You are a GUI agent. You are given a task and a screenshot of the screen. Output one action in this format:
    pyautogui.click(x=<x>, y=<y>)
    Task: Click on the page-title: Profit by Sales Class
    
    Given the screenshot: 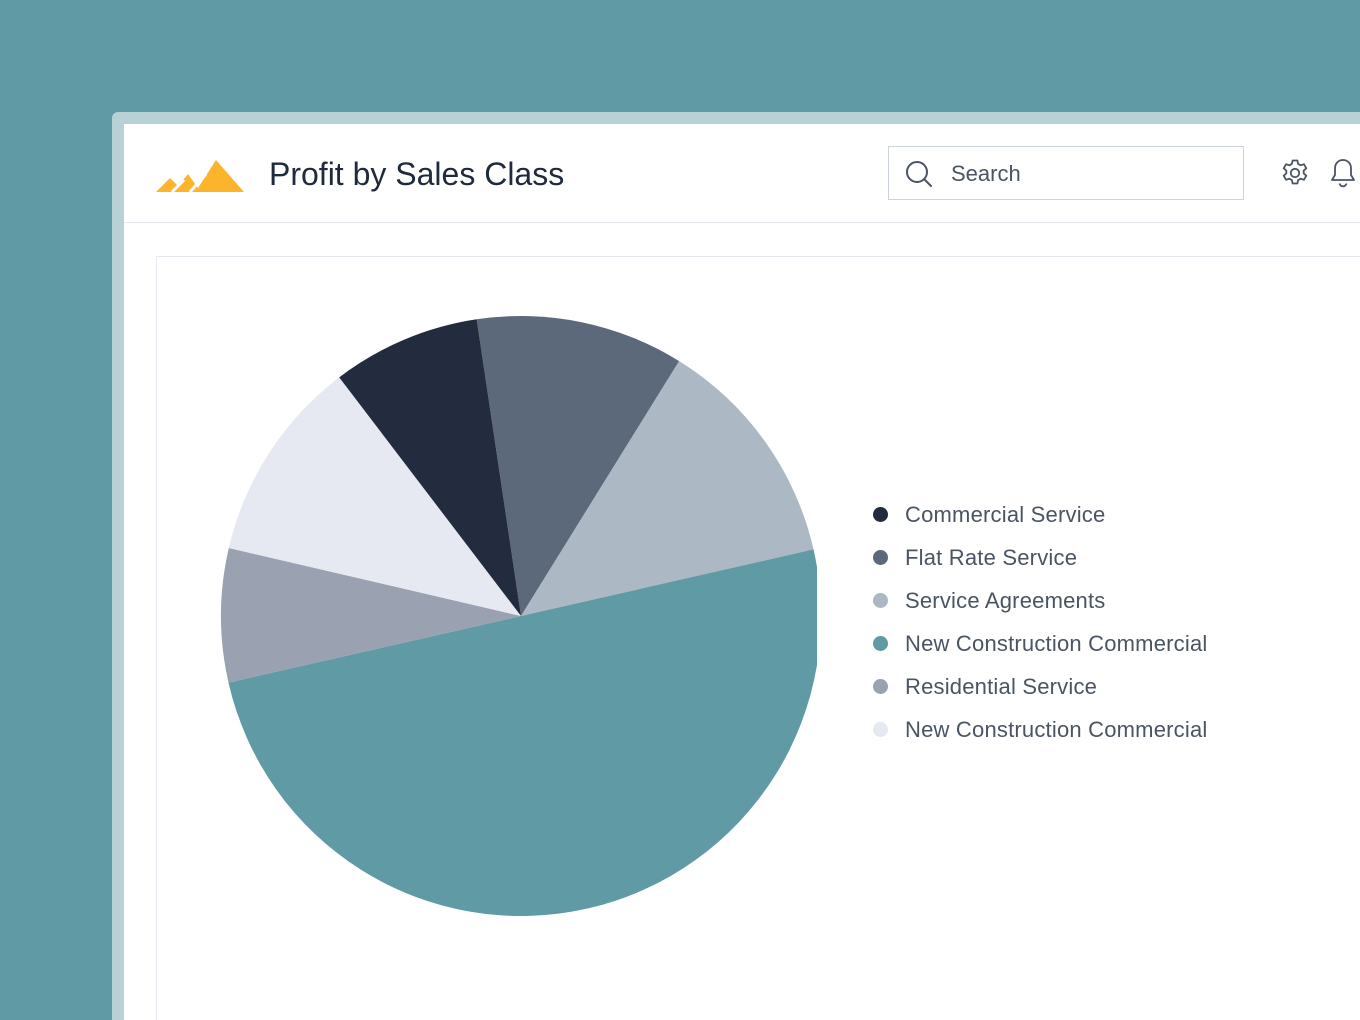 What is the action you would take?
    pyautogui.click(x=417, y=174)
    